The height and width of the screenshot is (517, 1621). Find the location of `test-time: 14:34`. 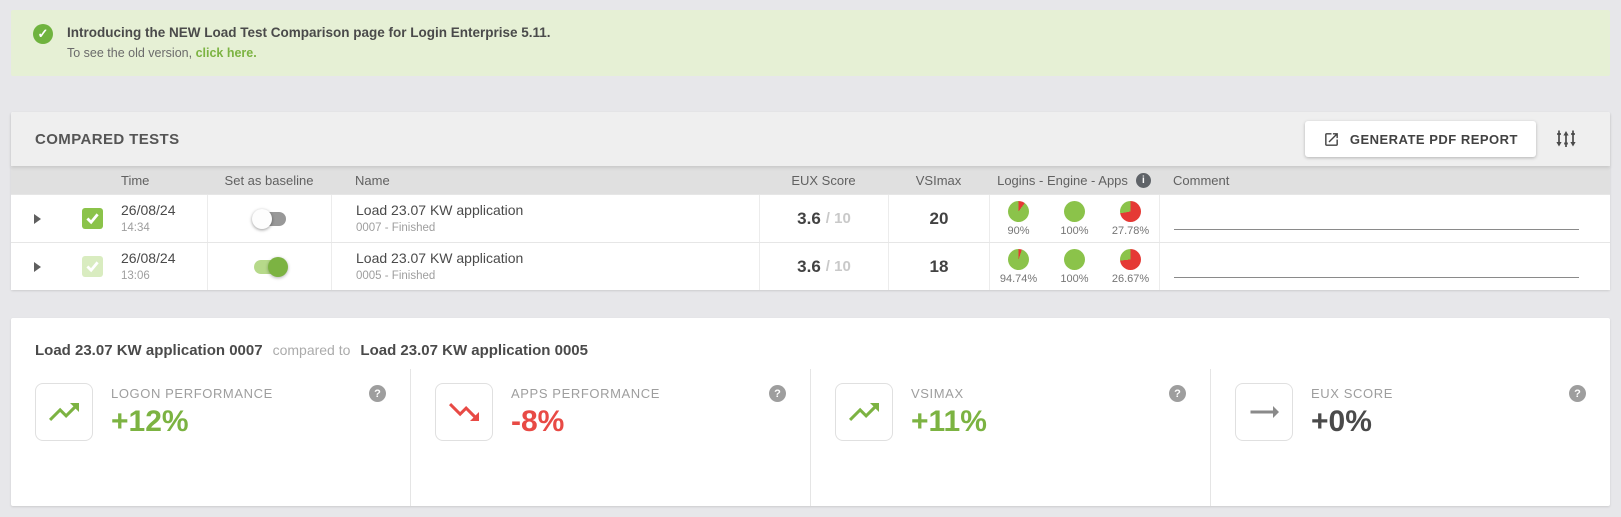

test-time: 14:34 is located at coordinates (135, 227).